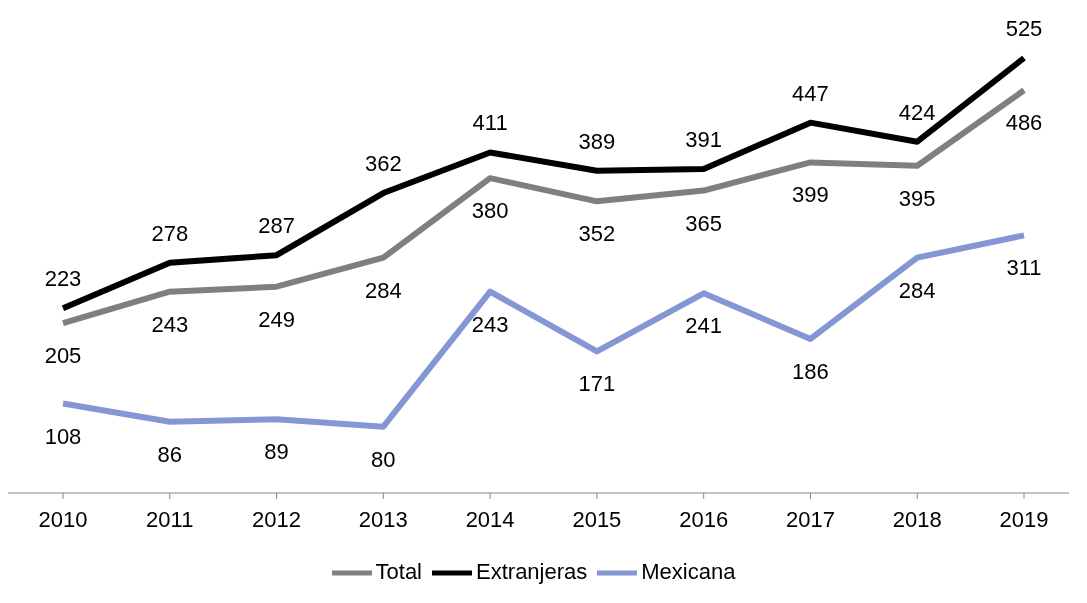  I want to click on x-tick-label: 2018, so click(917, 519).